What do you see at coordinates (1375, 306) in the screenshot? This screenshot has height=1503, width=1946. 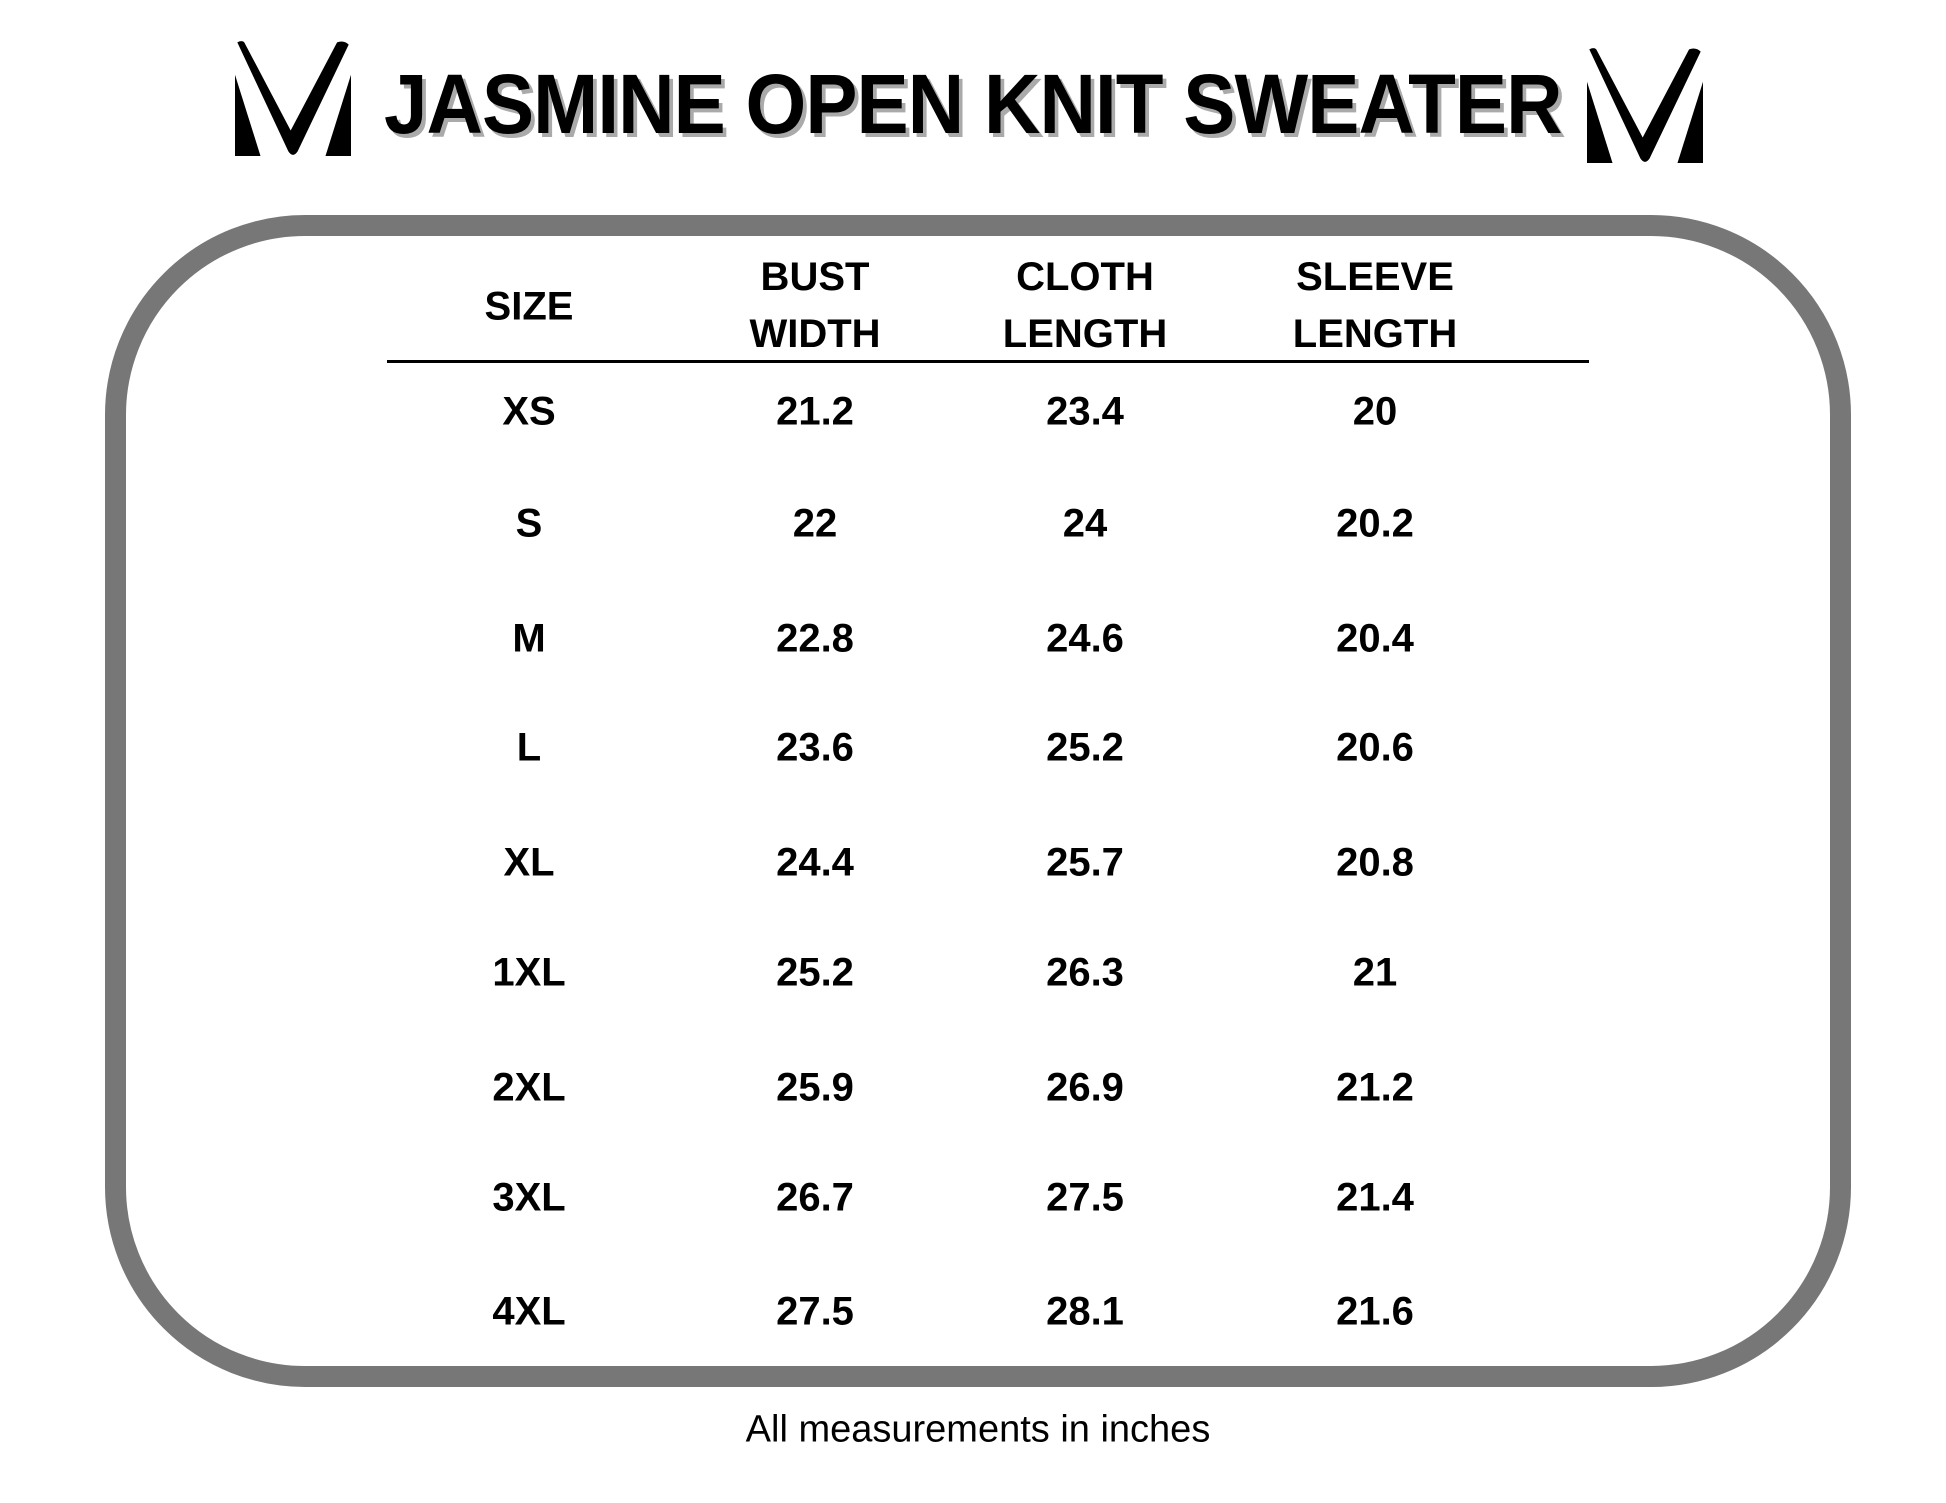 I see `column-header-sleeve-length: SLEEVE LENGTH` at bounding box center [1375, 306].